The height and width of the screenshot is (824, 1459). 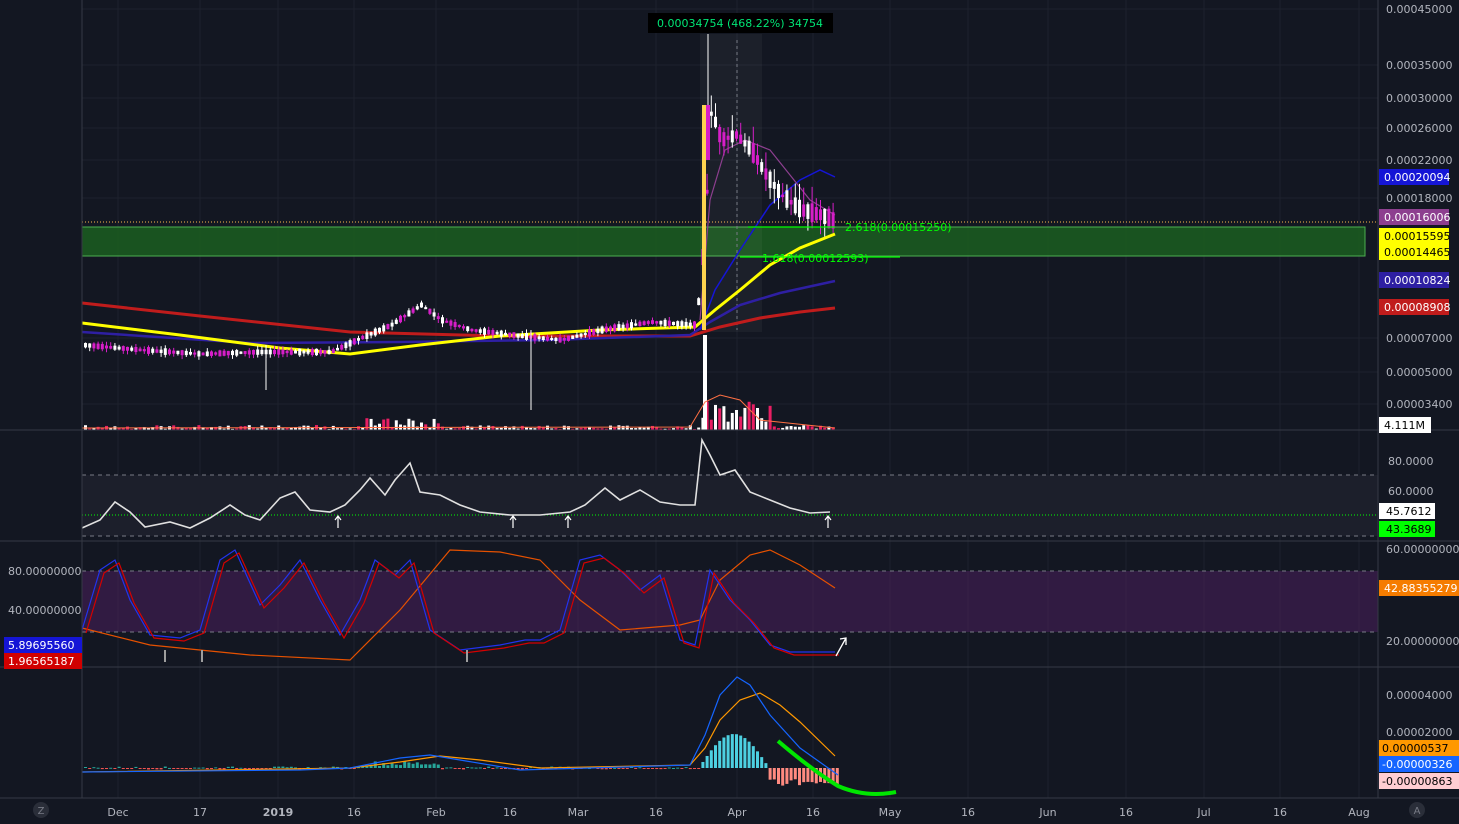 I want to click on stoch-up-arrow, so click(x=841, y=647).